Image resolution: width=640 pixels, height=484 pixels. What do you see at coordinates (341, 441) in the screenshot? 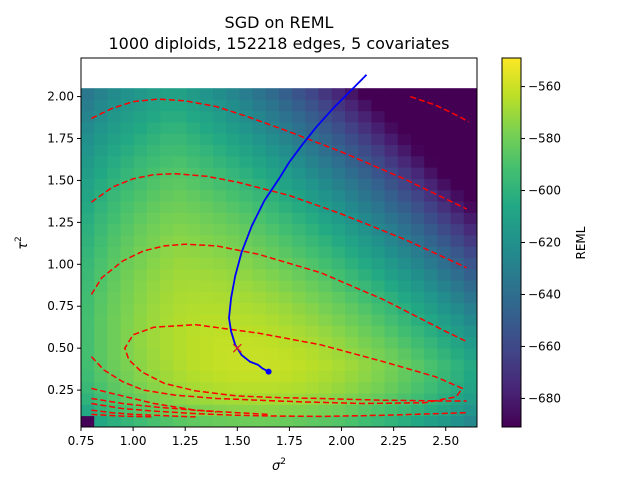
I see `x-tick-label: 2.00` at bounding box center [341, 441].